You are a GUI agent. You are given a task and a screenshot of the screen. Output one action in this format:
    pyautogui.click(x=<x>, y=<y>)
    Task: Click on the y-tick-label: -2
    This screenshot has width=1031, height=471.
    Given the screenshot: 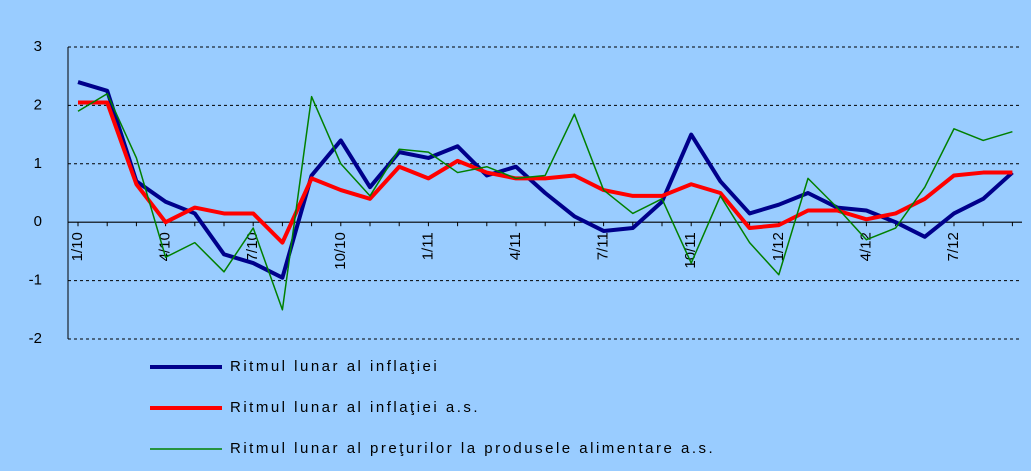 What is the action you would take?
    pyautogui.click(x=35, y=338)
    